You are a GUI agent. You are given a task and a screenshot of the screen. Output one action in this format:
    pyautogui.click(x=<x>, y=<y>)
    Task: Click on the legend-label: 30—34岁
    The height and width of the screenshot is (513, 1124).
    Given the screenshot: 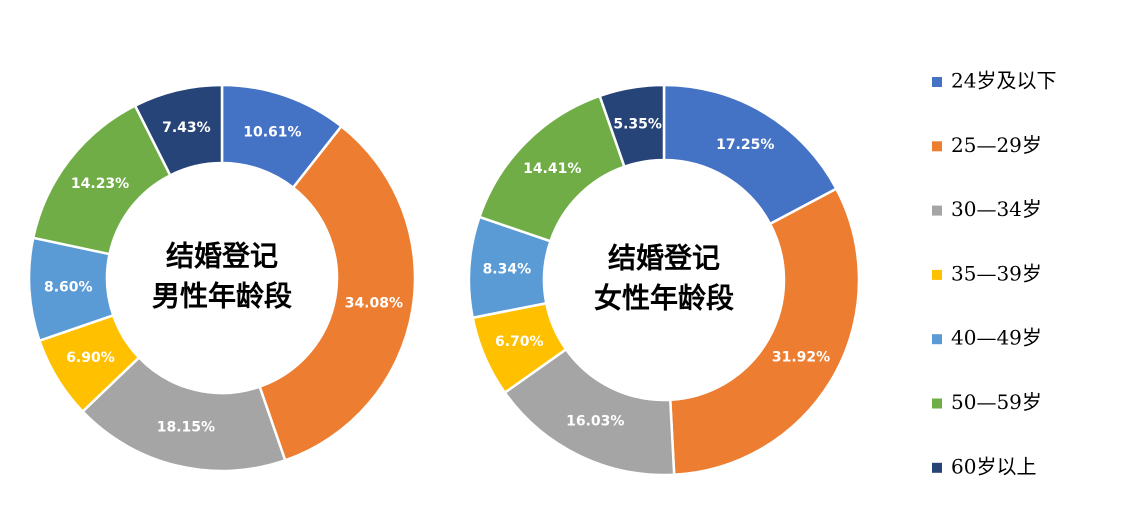 What is the action you would take?
    pyautogui.click(x=996, y=209)
    